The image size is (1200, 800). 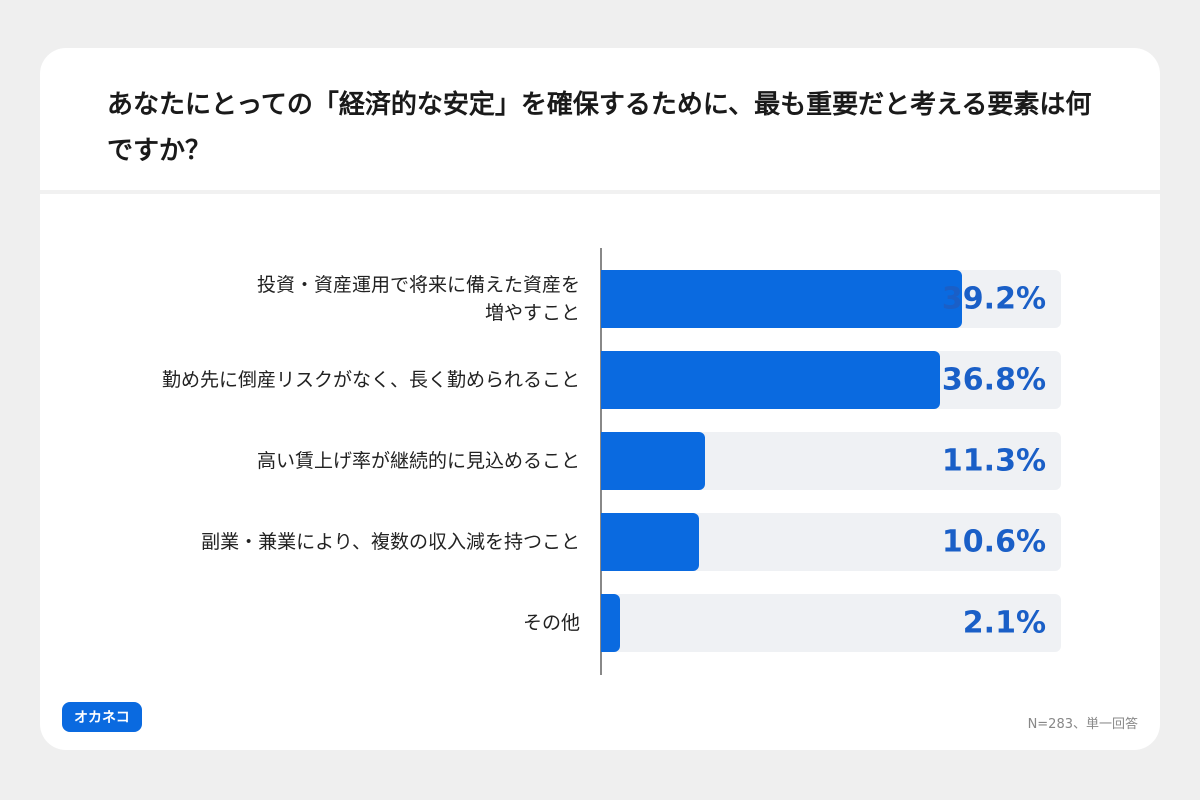 What do you see at coordinates (1082, 724) in the screenshot?
I see `sample-note: N=283、単一回答` at bounding box center [1082, 724].